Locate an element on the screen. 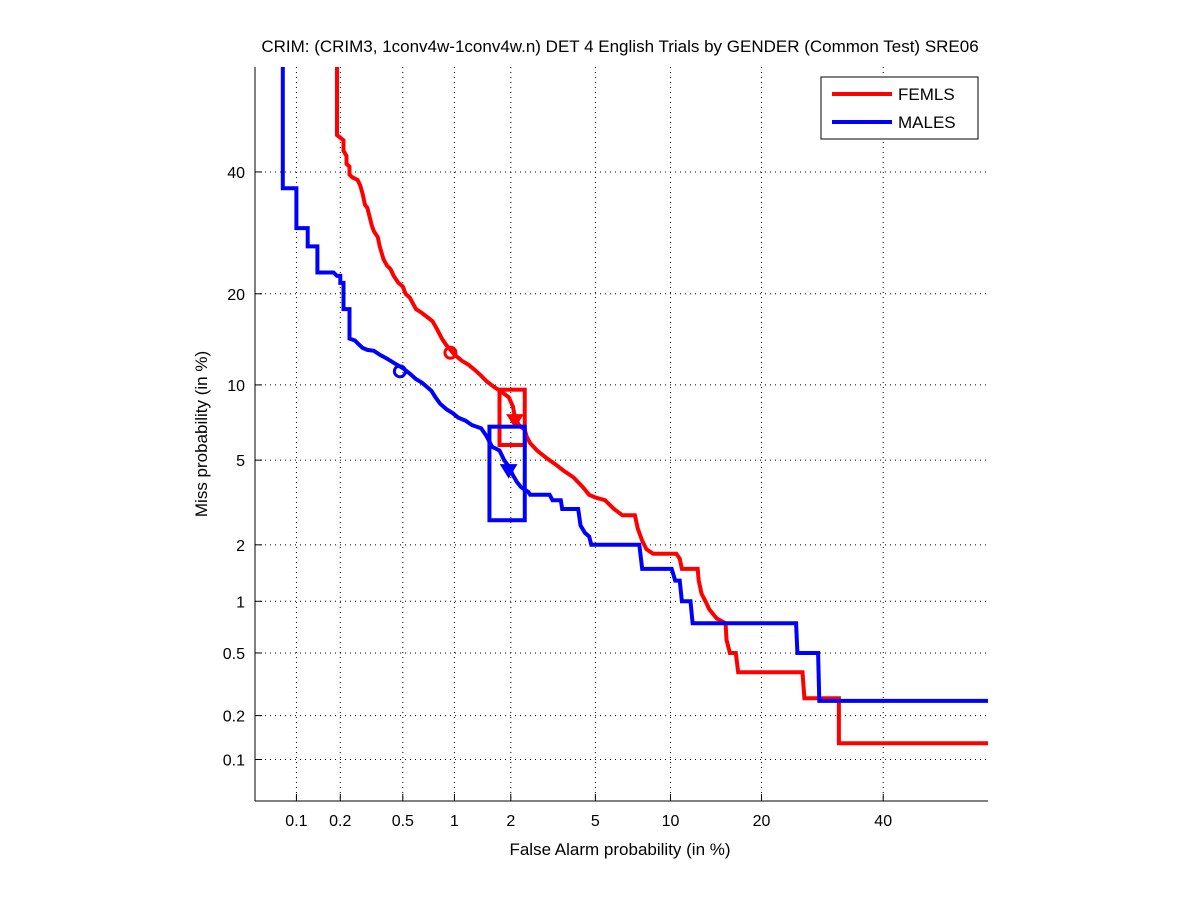  x-tick-label: 0.5 is located at coordinates (403, 821).